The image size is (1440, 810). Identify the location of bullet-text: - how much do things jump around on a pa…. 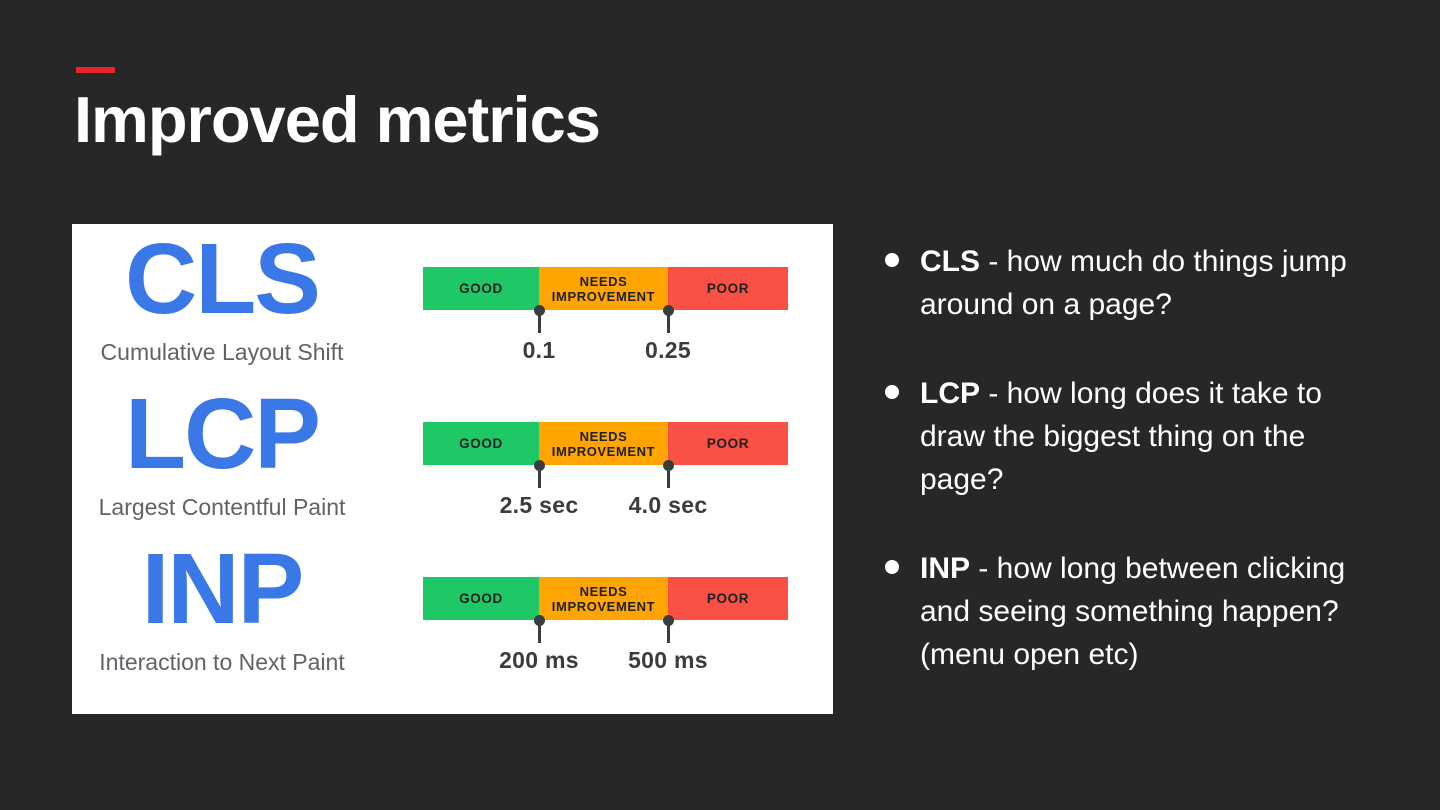
(1133, 283).